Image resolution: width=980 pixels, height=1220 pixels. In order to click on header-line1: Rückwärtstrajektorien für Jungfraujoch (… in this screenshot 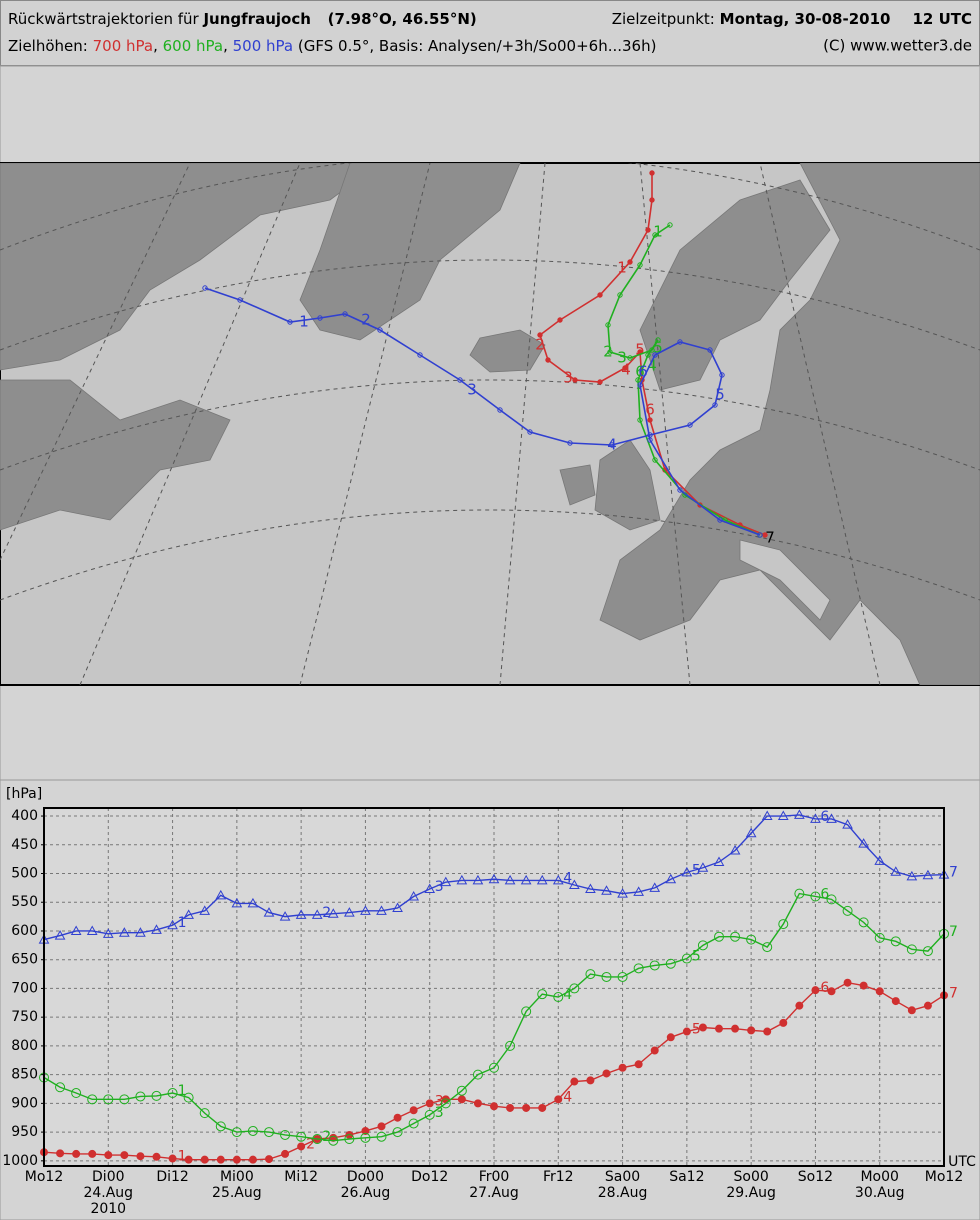, I will do `click(242, 19)`.